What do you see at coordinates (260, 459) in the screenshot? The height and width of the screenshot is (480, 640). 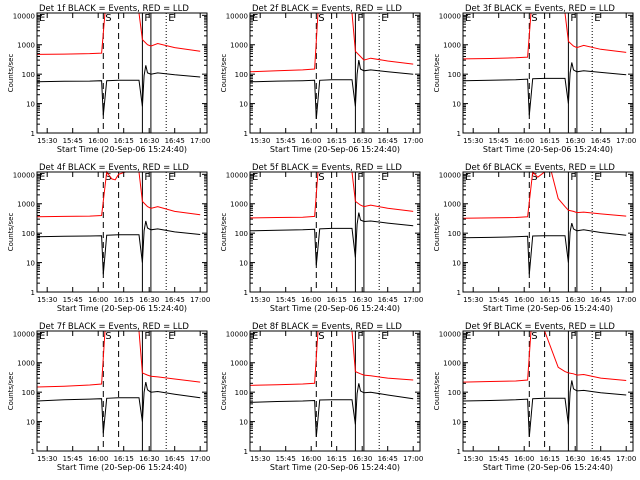 I see `x-tick-label: 15:30` at bounding box center [260, 459].